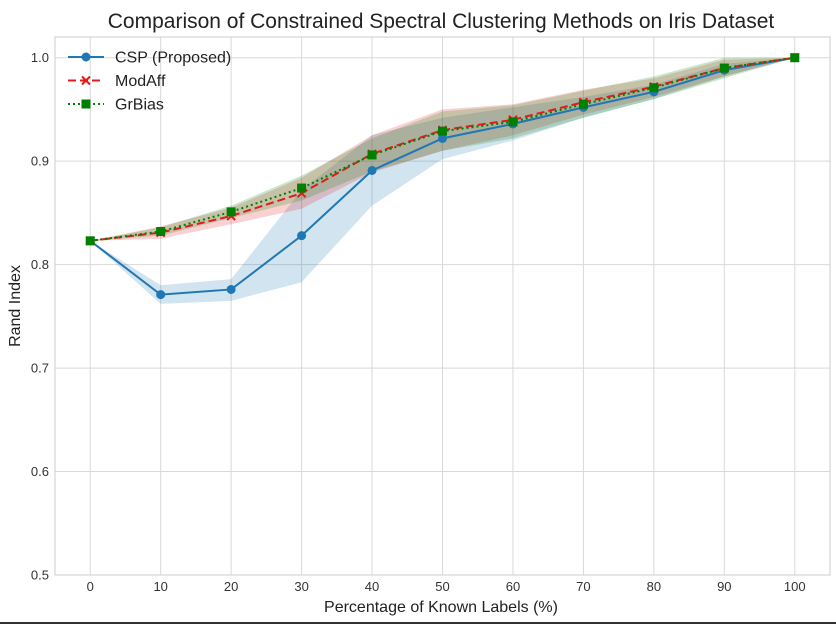  Describe the element at coordinates (40, 161) in the screenshot. I see `y-tick-label: 0.9` at that location.